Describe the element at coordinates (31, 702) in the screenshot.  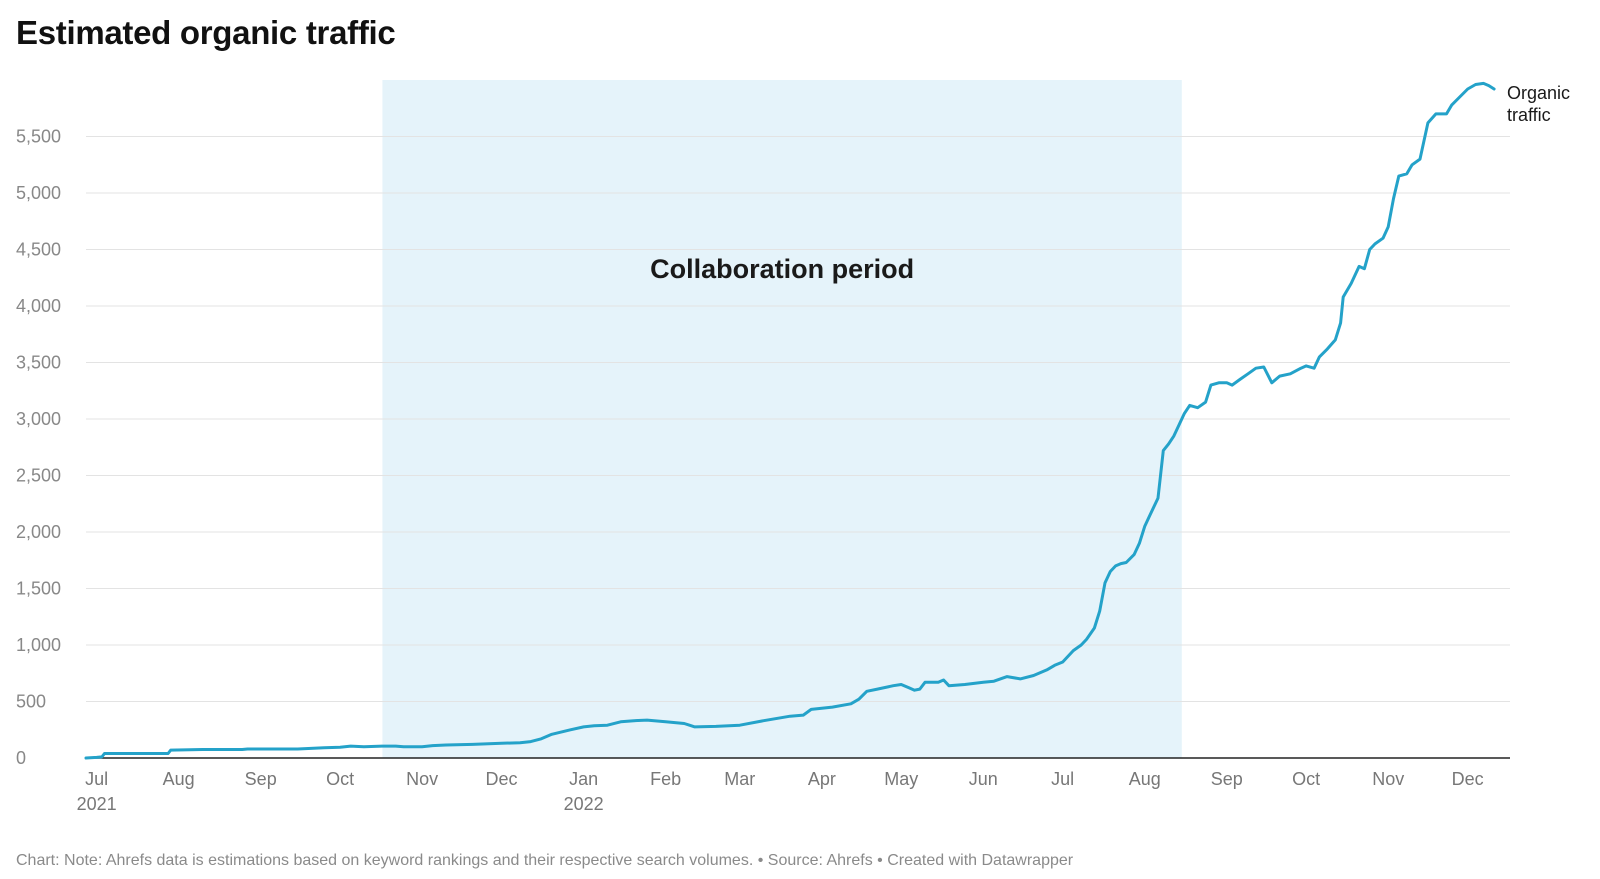
I see `y-tick-label: 500` at that location.